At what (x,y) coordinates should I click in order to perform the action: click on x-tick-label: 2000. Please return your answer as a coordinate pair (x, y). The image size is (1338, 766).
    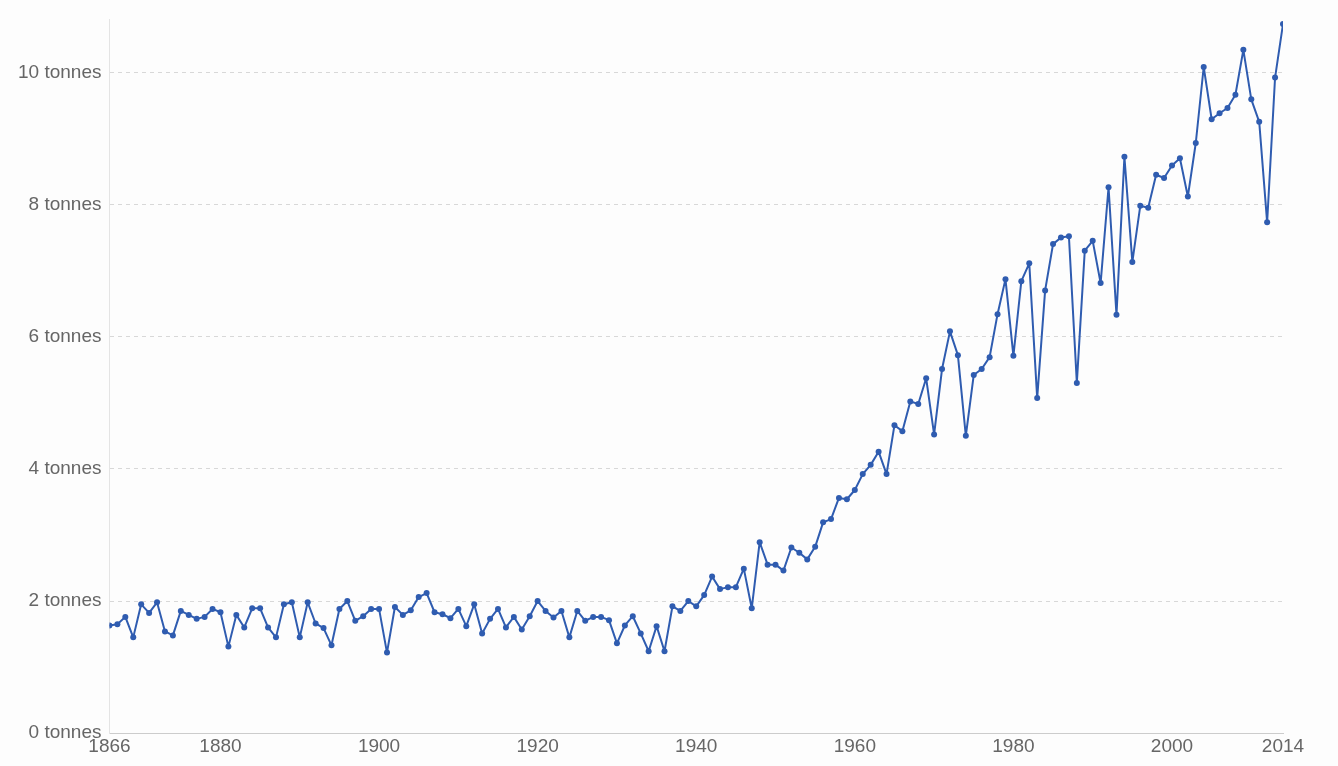
    Looking at the image, I should click on (1172, 745).